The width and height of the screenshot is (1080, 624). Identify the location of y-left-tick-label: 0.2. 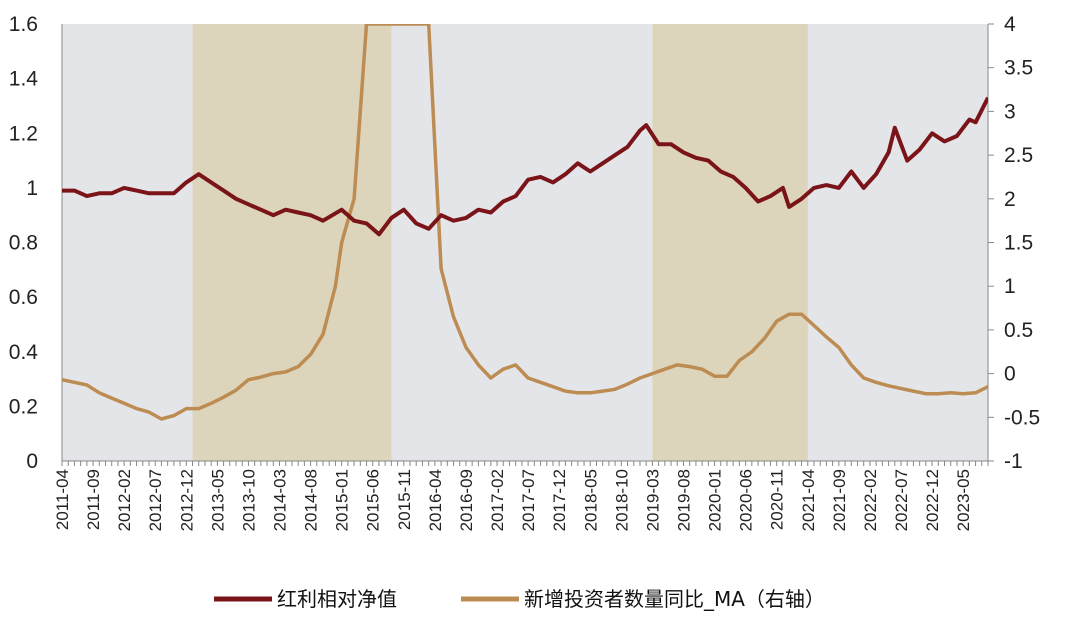
(23, 406).